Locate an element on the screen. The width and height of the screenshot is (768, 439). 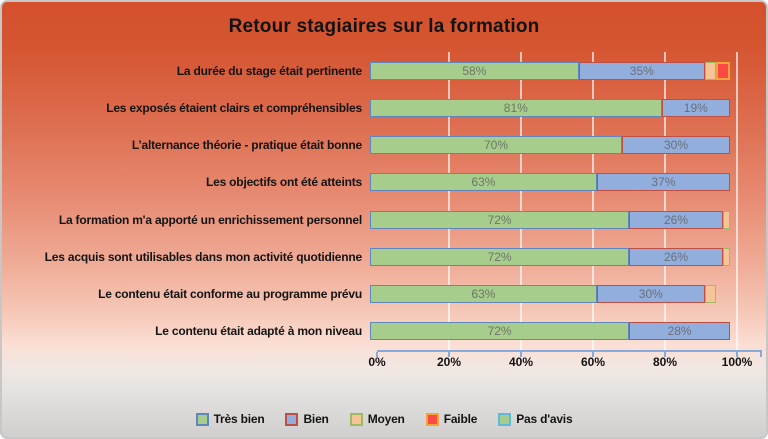
bar-track: 63% 30% is located at coordinates (550, 294).